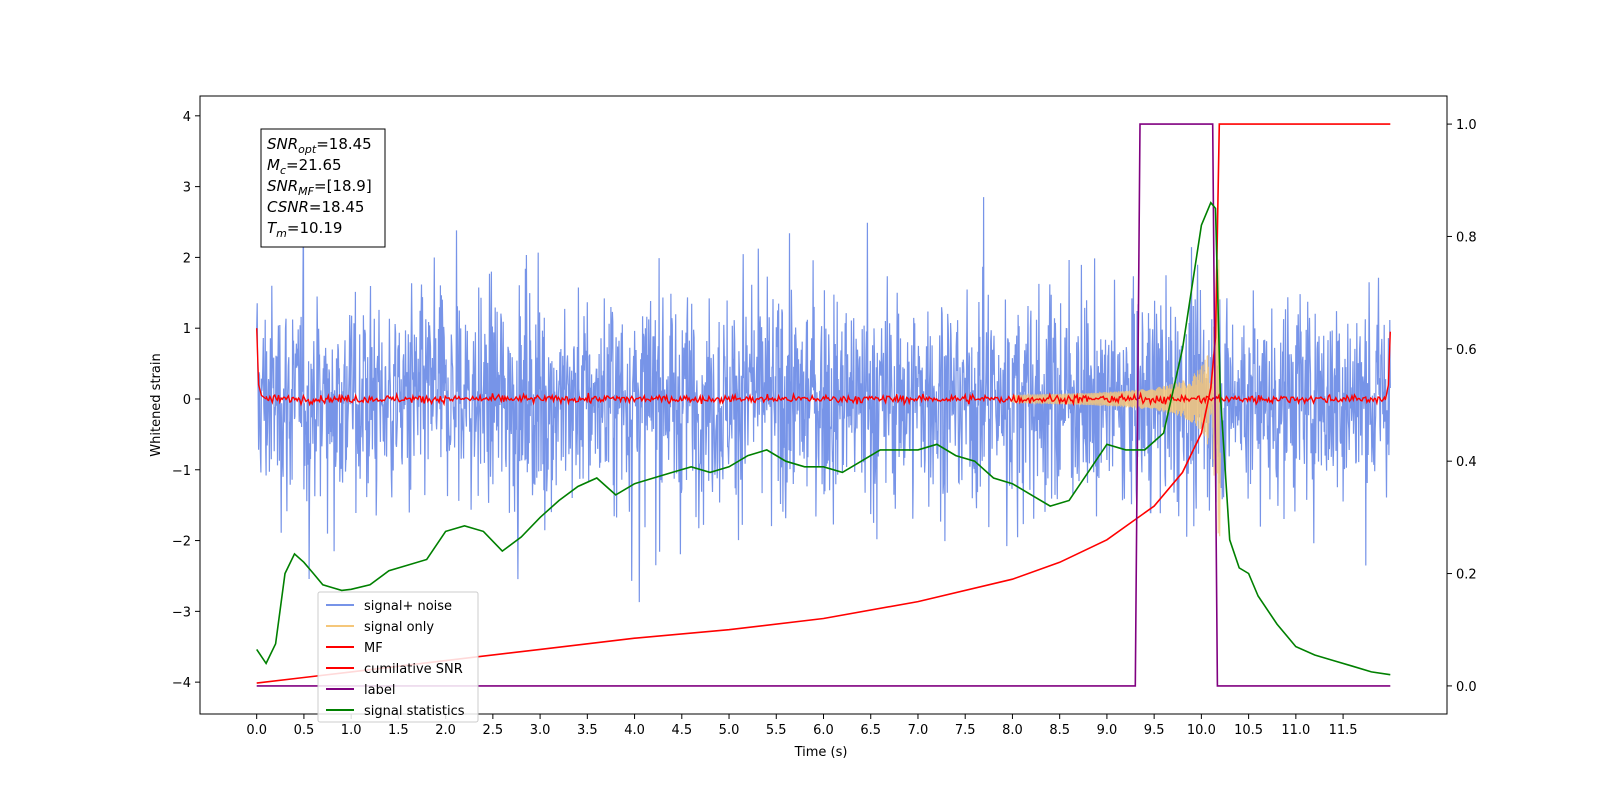  I want to click on y-tick-label: −1, so click(181, 471).